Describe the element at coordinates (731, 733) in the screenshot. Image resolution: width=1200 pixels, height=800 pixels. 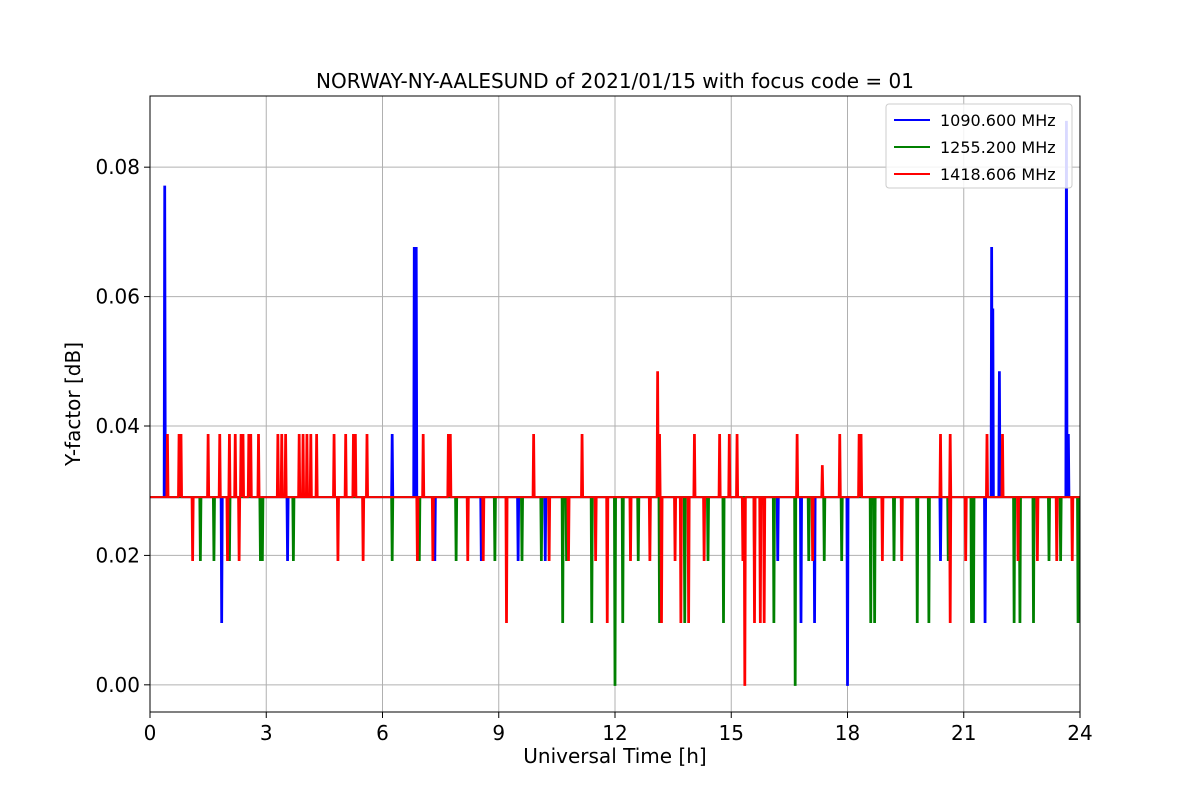
I see `x-tick-label: 15` at that location.